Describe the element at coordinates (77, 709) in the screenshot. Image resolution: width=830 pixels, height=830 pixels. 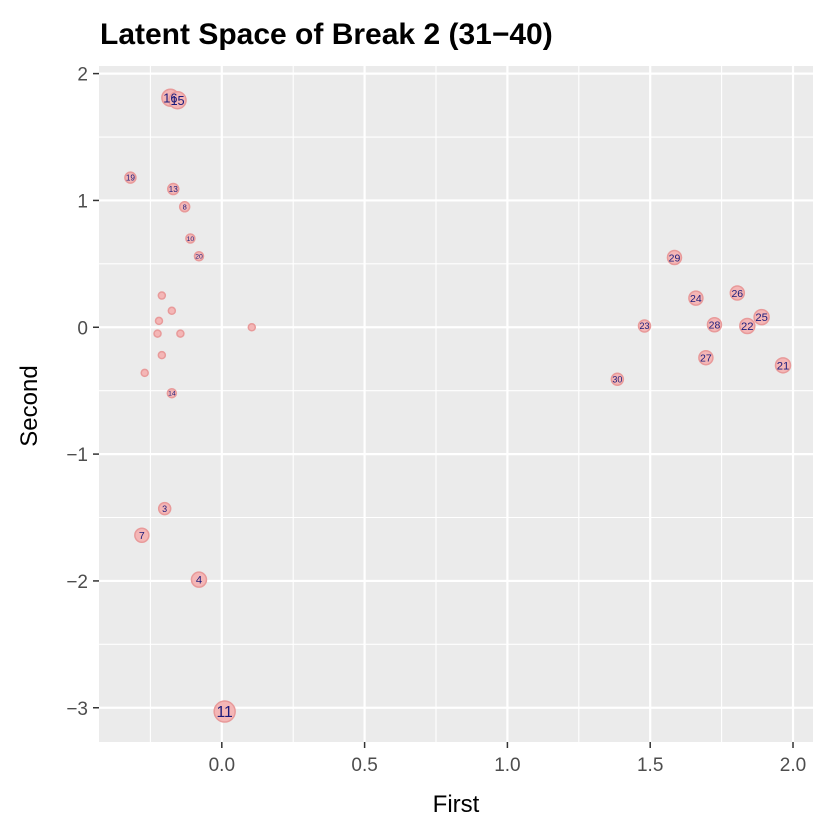
I see `y-tick-label: −3` at that location.